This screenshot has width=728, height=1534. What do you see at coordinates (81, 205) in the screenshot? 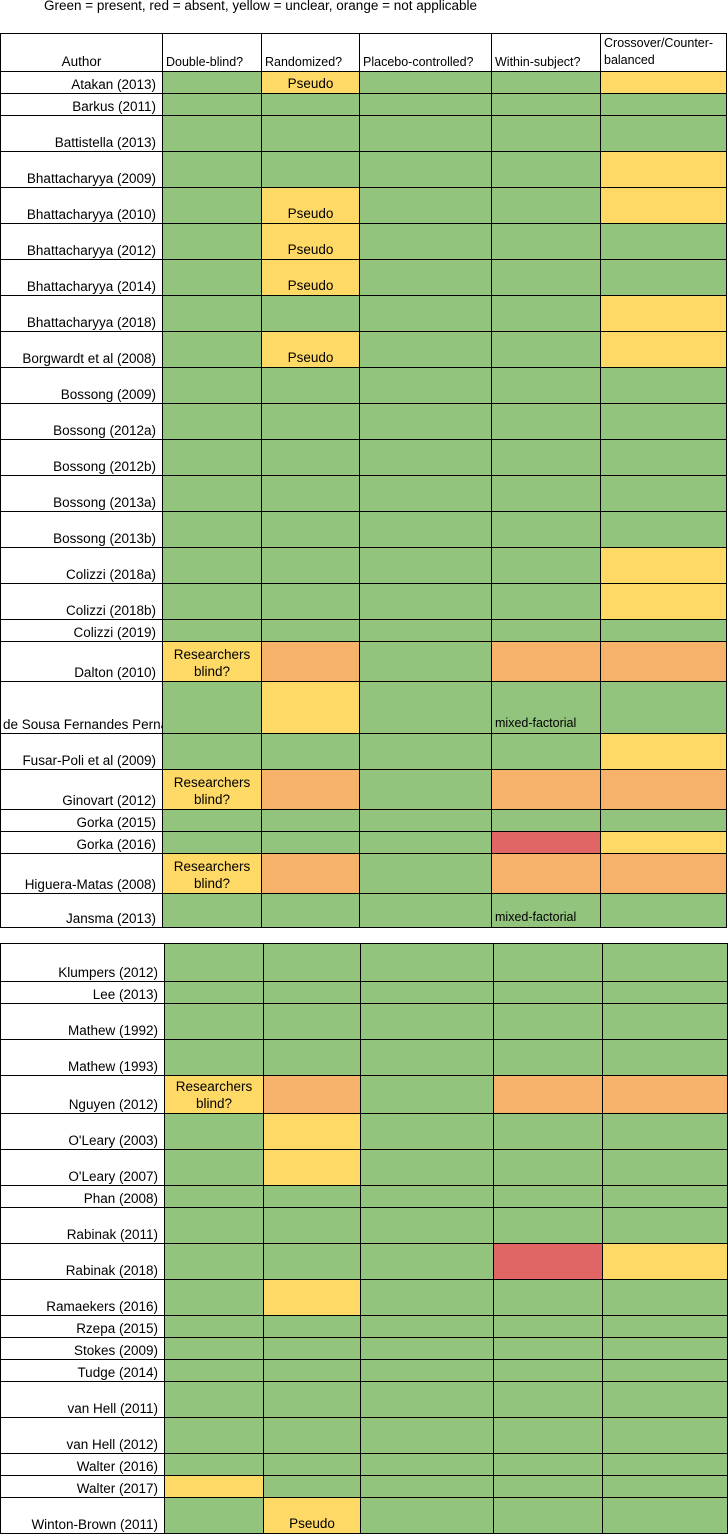
I see `author-cell: Bhattacharyya (2010)` at bounding box center [81, 205].